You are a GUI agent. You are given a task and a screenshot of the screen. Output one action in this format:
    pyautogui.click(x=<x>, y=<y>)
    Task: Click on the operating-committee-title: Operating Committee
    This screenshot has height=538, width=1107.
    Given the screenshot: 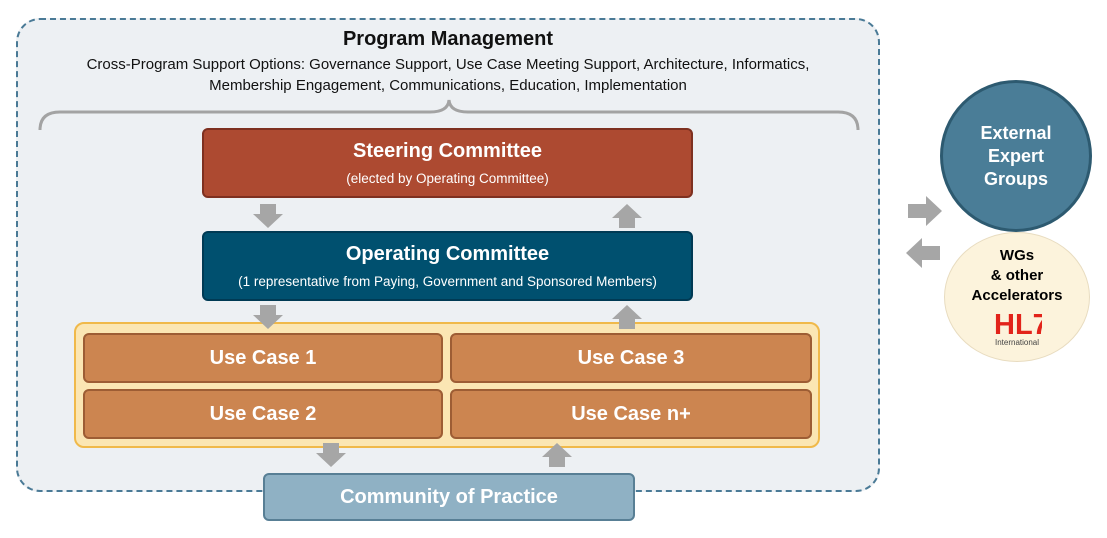 What is the action you would take?
    pyautogui.click(x=447, y=254)
    